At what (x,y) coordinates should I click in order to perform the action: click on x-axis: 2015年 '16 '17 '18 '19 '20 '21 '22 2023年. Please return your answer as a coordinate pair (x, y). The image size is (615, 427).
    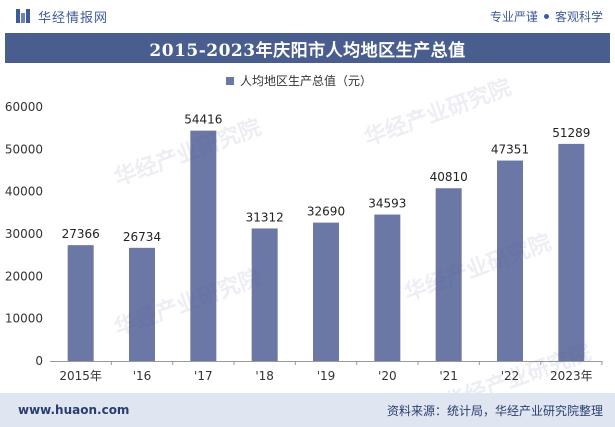
    Looking at the image, I should click on (326, 372).